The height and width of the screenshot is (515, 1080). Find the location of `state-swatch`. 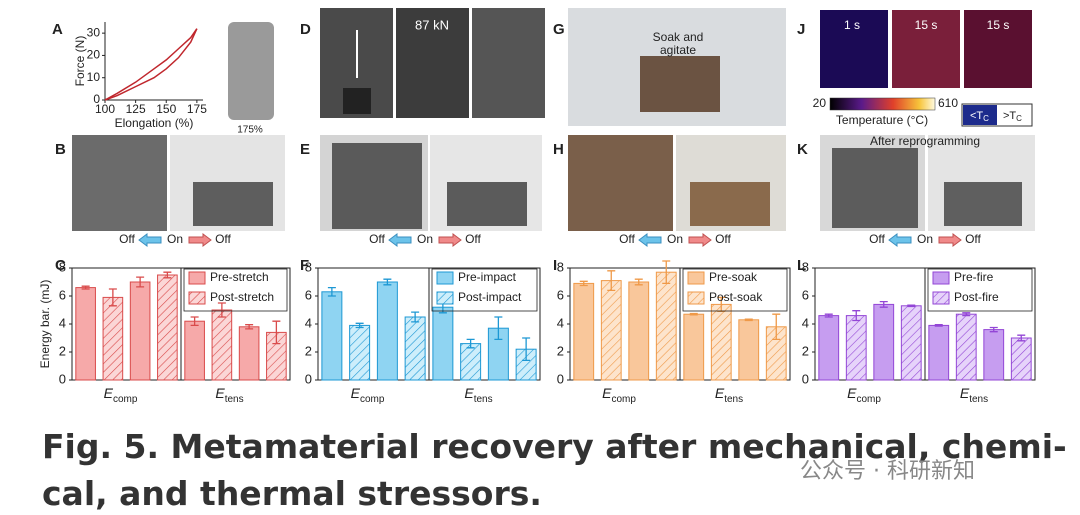

state-swatch is located at coordinates (980, 115).